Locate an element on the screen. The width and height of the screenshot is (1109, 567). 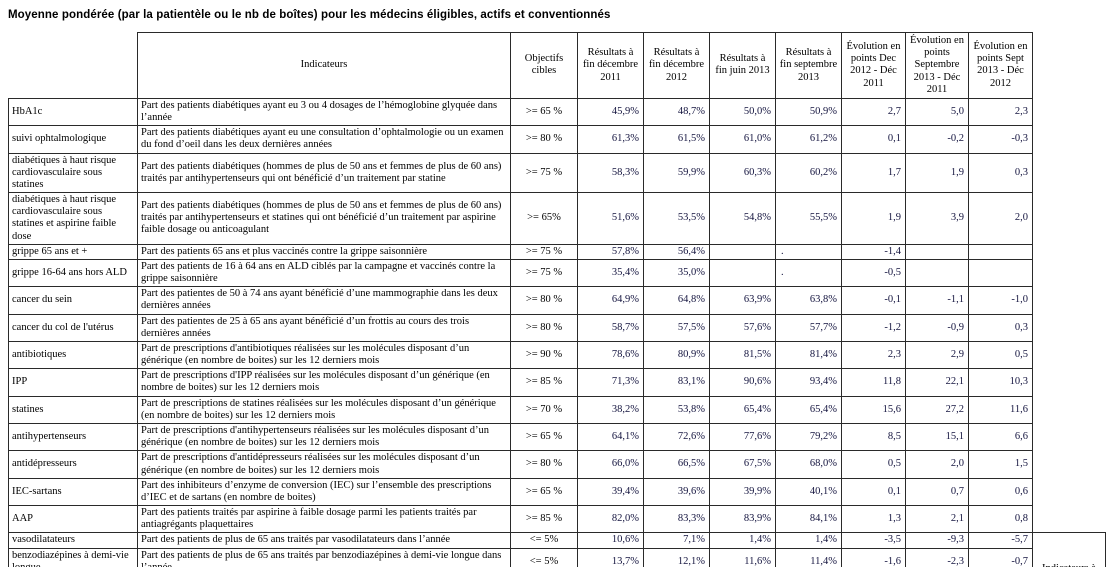
row-value: -3,5 is located at coordinates (873, 540).